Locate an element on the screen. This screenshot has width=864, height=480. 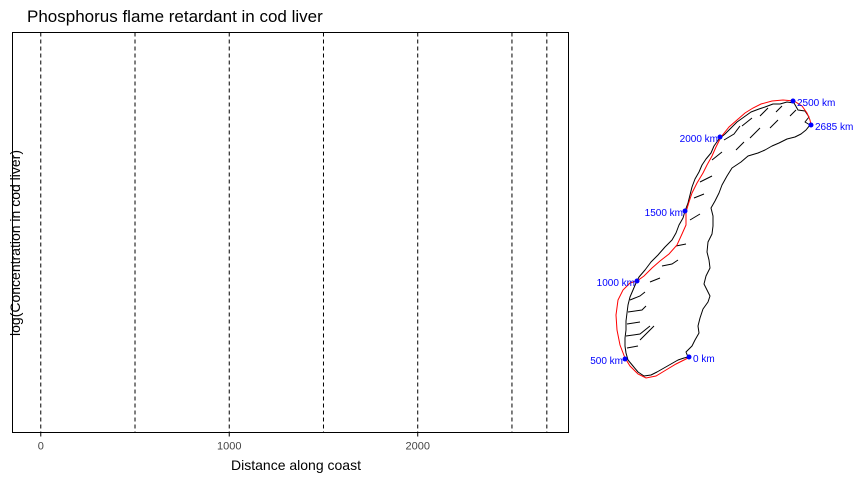
x-tick-label: 0 is located at coordinates (41, 447).